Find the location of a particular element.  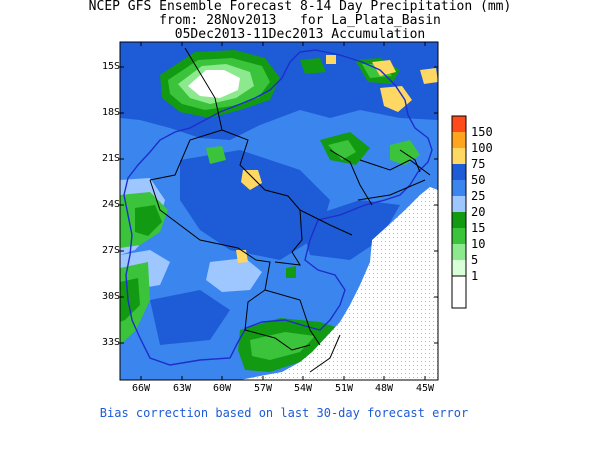

lat-label-33s: 33S is located at coordinates (110, 342).